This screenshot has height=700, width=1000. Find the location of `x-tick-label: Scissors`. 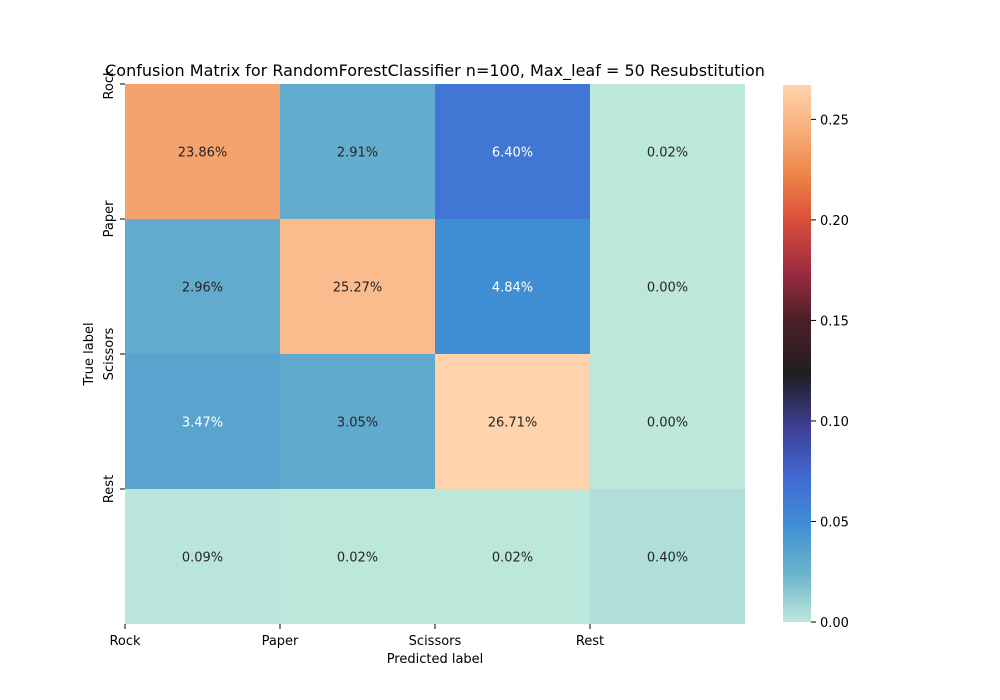

x-tick-label: Scissors is located at coordinates (435, 641).